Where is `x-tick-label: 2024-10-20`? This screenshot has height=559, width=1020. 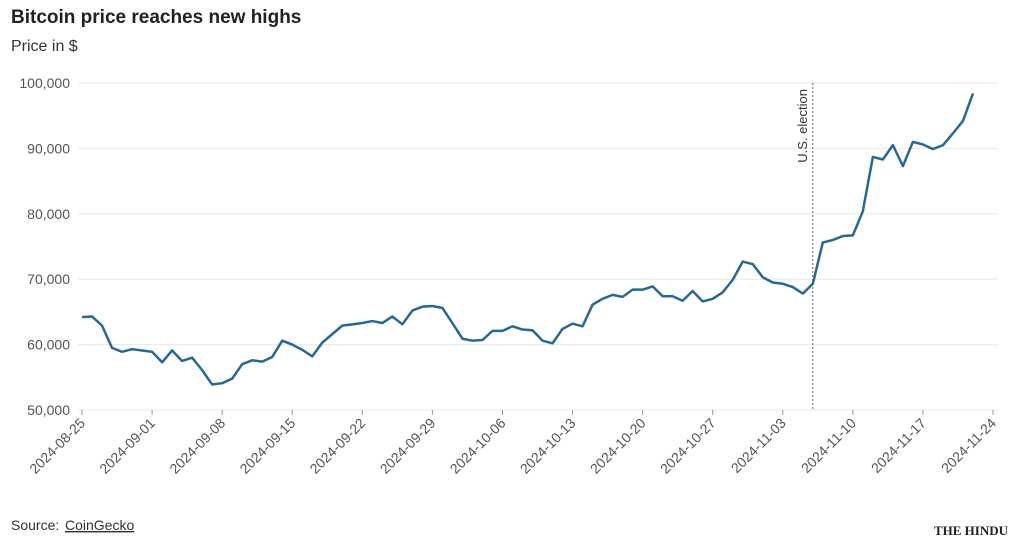 x-tick-label: 2024-10-20 is located at coordinates (618, 446).